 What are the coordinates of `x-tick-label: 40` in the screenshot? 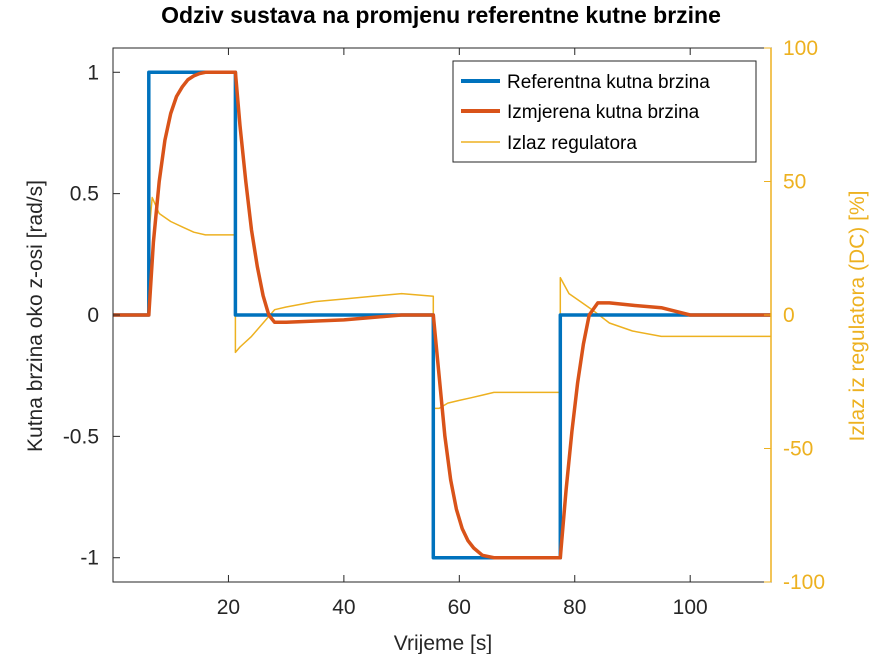 It's located at (343, 607).